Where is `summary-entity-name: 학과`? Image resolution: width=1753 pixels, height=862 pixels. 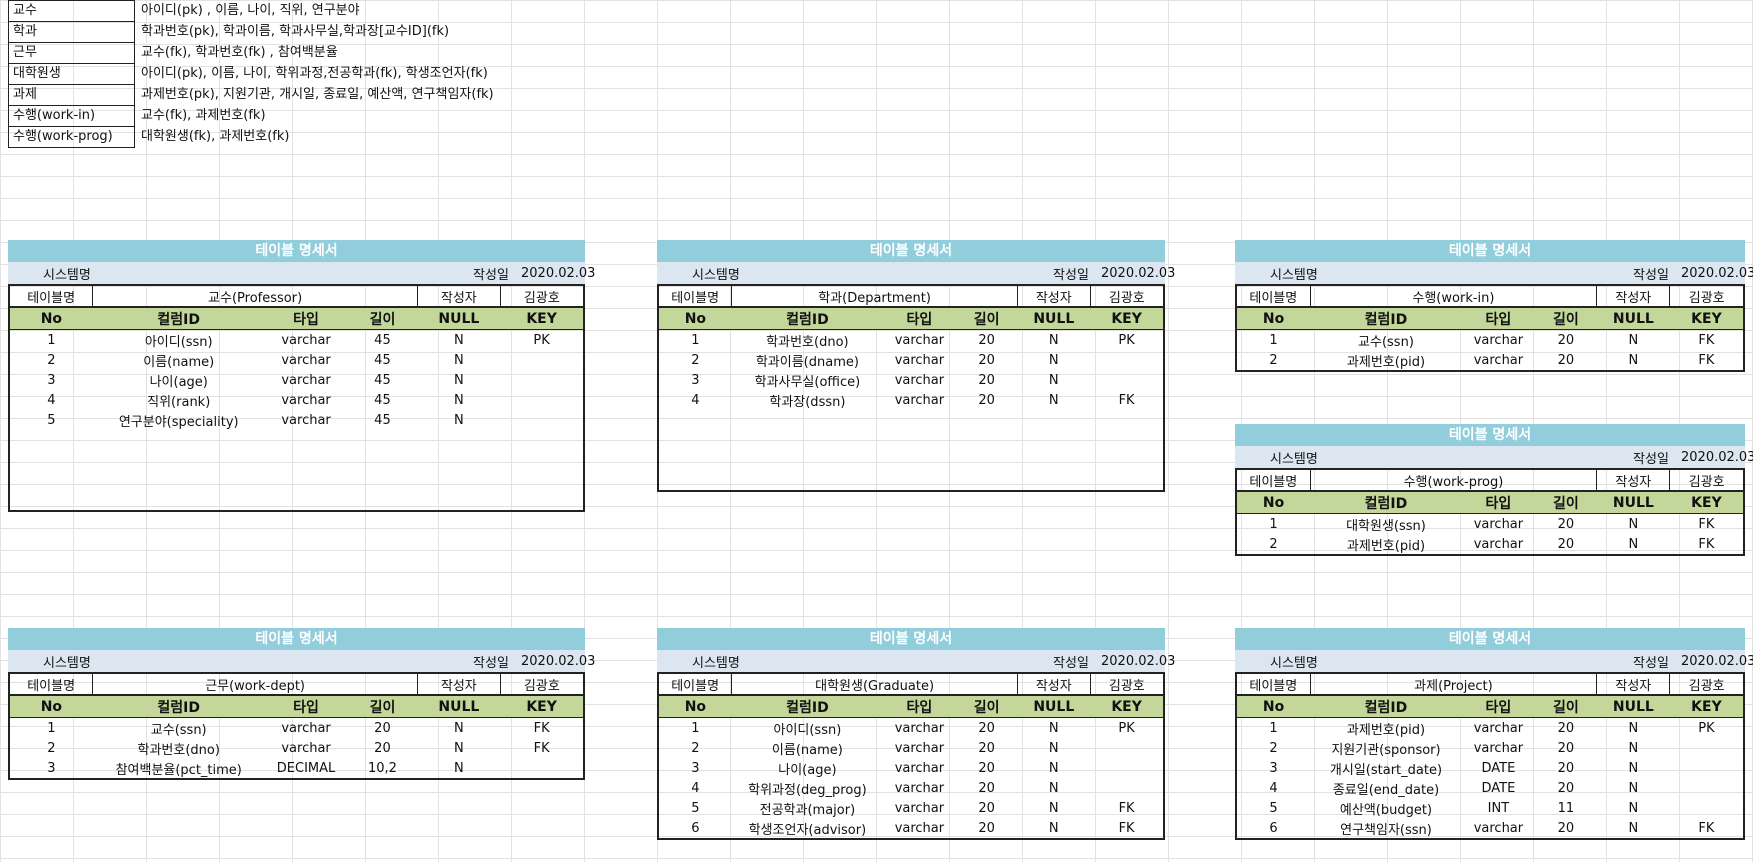
summary-entity-name: 학과 is located at coordinates (71, 32).